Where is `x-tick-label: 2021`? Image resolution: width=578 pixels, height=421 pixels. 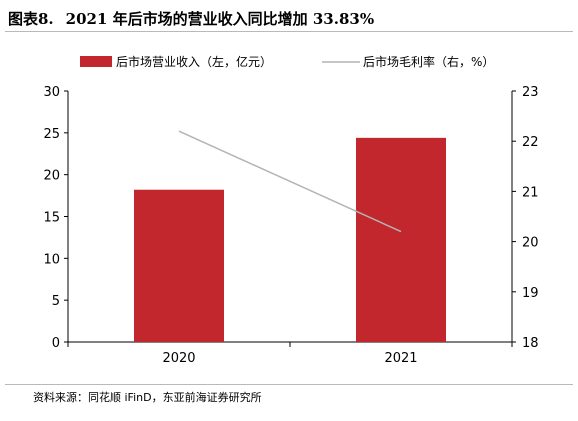 x-tick-label: 2021 is located at coordinates (400, 358).